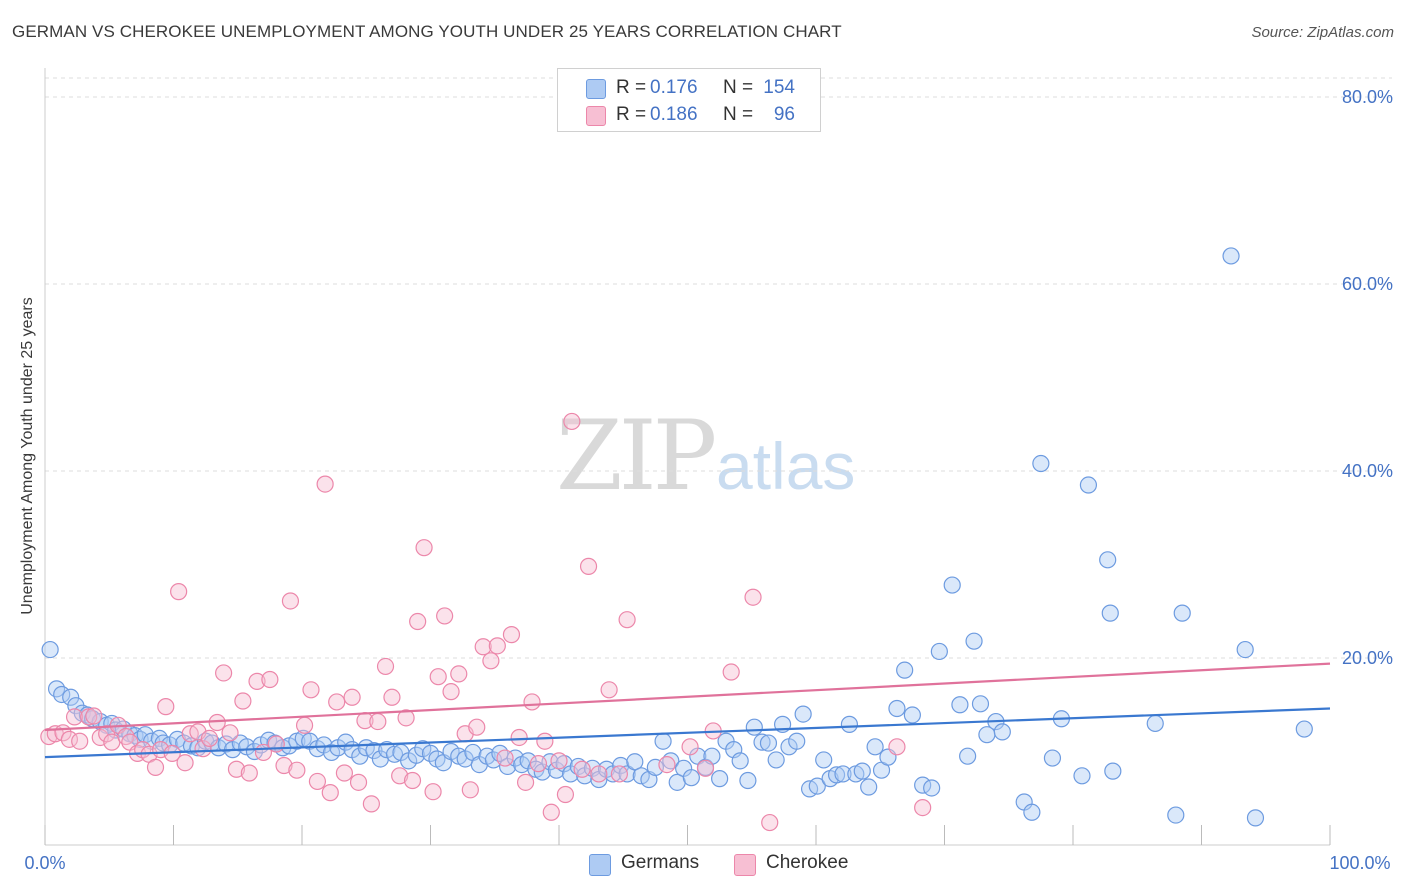 The image size is (1406, 892). Describe the element at coordinates (1359, 863) in the screenshot. I see `x-tick-label-end: 100.0%` at that location.